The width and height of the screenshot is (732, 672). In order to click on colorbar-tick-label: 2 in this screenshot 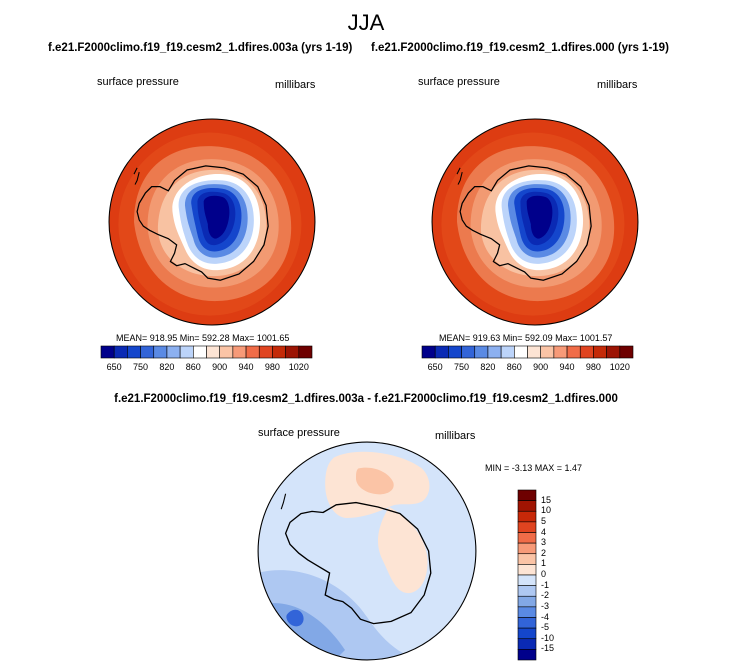, I will do `click(544, 552)`.